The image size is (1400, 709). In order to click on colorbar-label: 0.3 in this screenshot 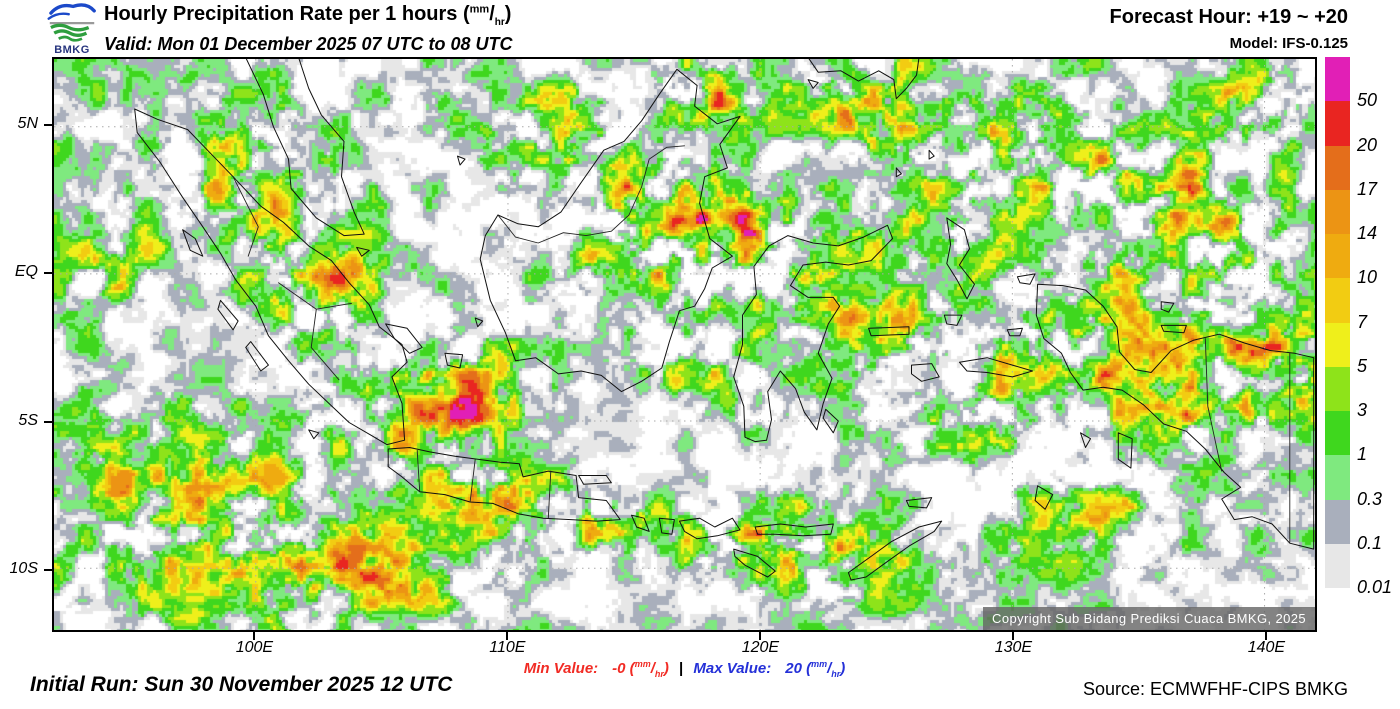, I will do `click(1370, 498)`.